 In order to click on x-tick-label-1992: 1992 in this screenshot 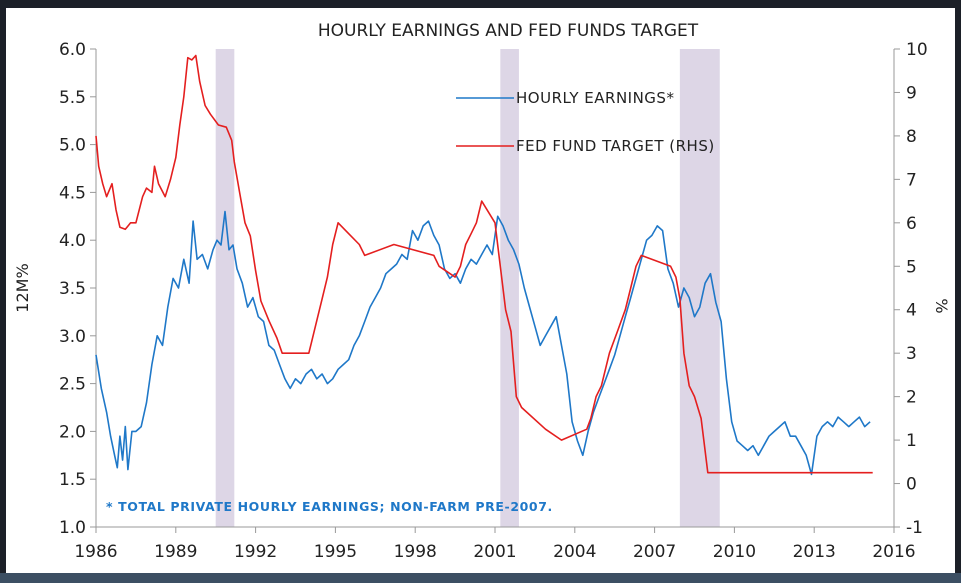, I will do `click(255, 552)`.